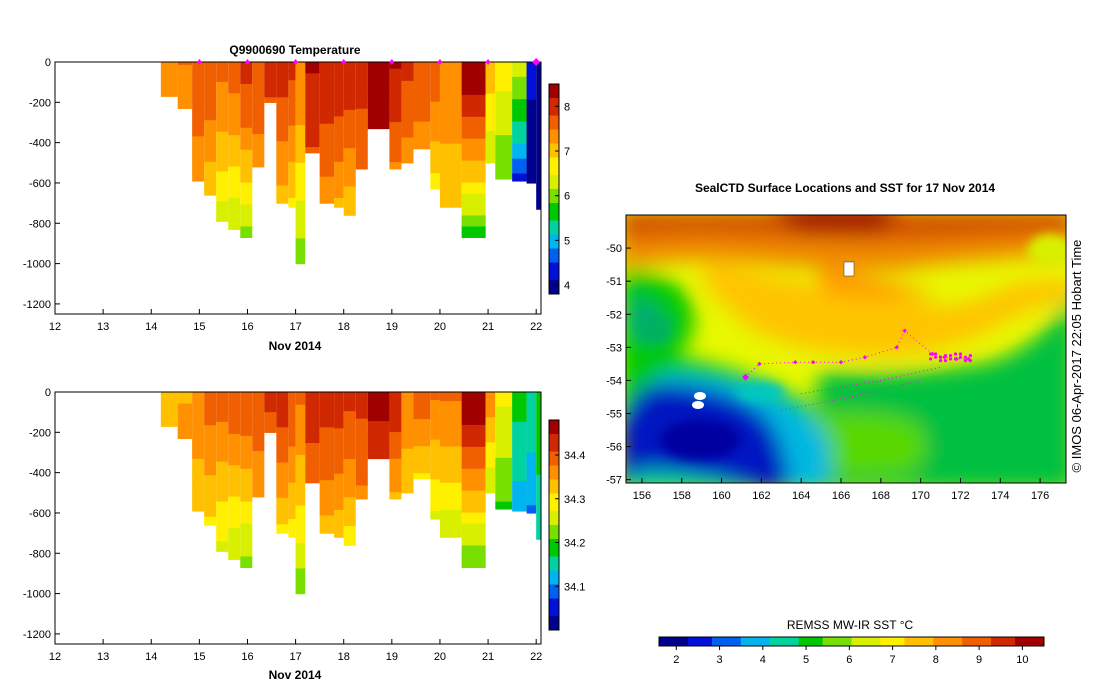 This screenshot has width=1099, height=700. What do you see at coordinates (344, 62) in the screenshot?
I see `profile-marker` at bounding box center [344, 62].